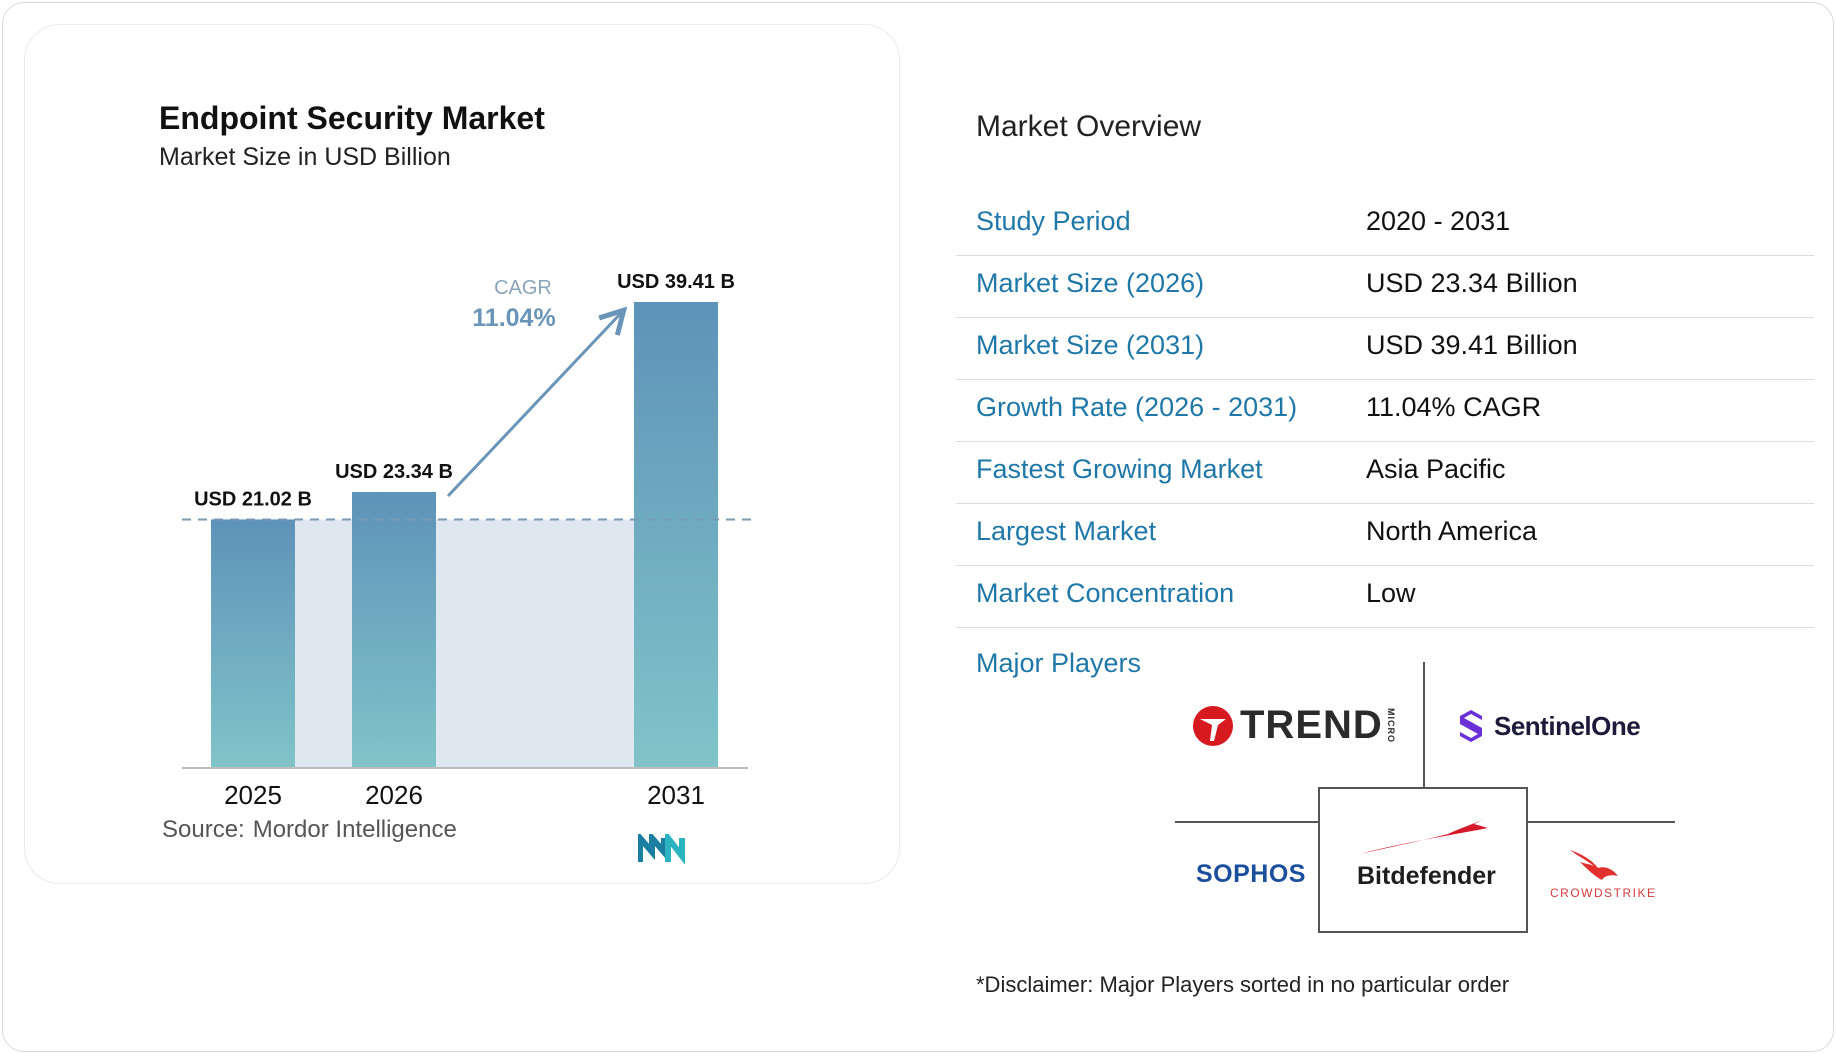 The image size is (1836, 1054). Describe the element at coordinates (394, 795) in the screenshot. I see `x-tick-2026: 2026` at that location.